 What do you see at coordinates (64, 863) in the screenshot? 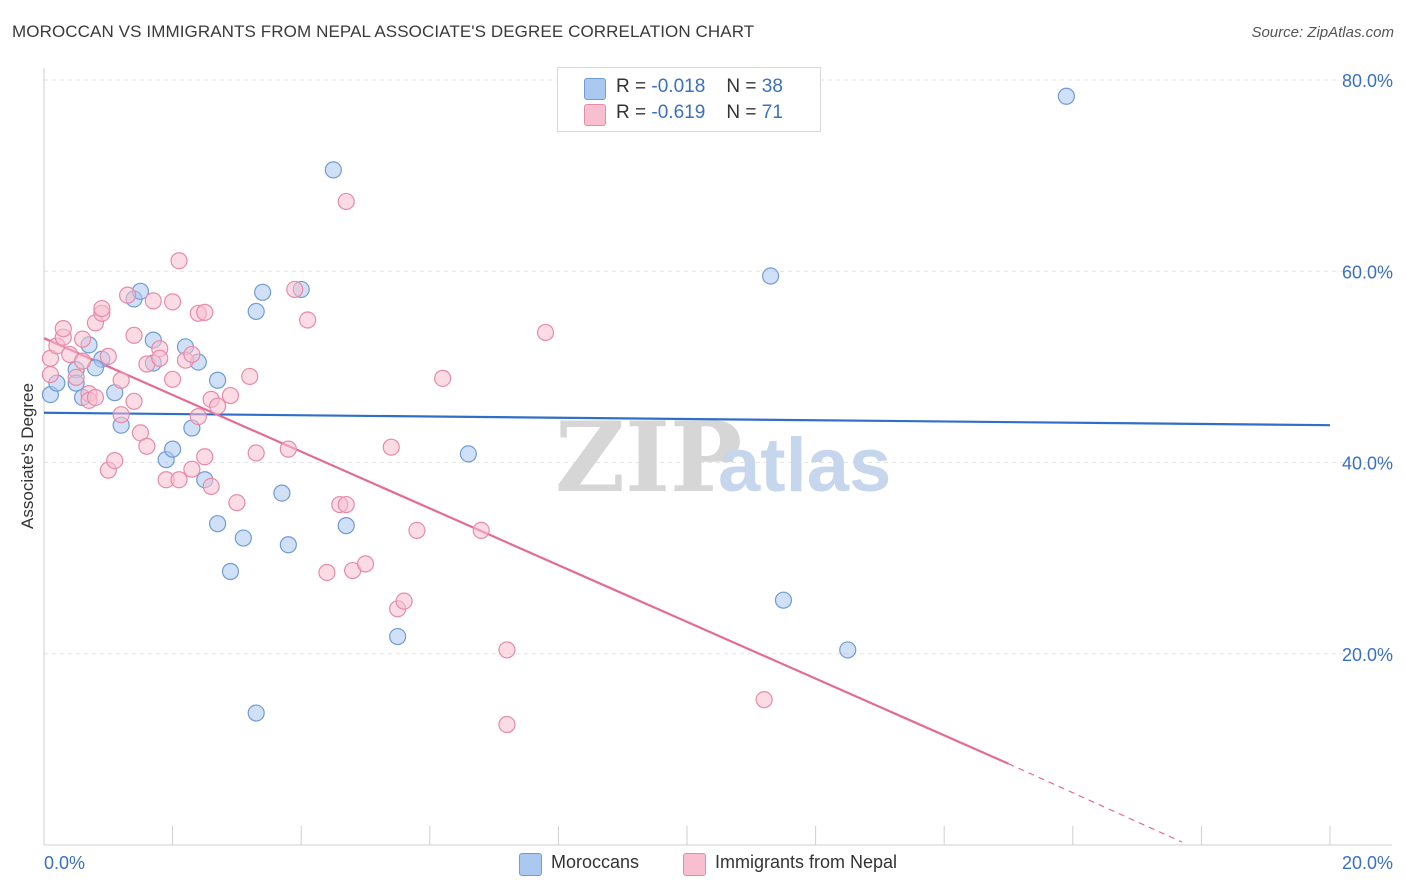
I see `x-tick-label: 0.0%` at bounding box center [64, 863].